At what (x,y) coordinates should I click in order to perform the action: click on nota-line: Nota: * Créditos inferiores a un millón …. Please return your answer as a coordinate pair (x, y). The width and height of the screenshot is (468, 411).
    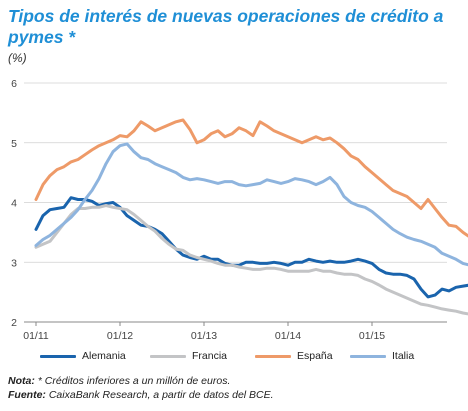
    Looking at the image, I should click on (235, 381).